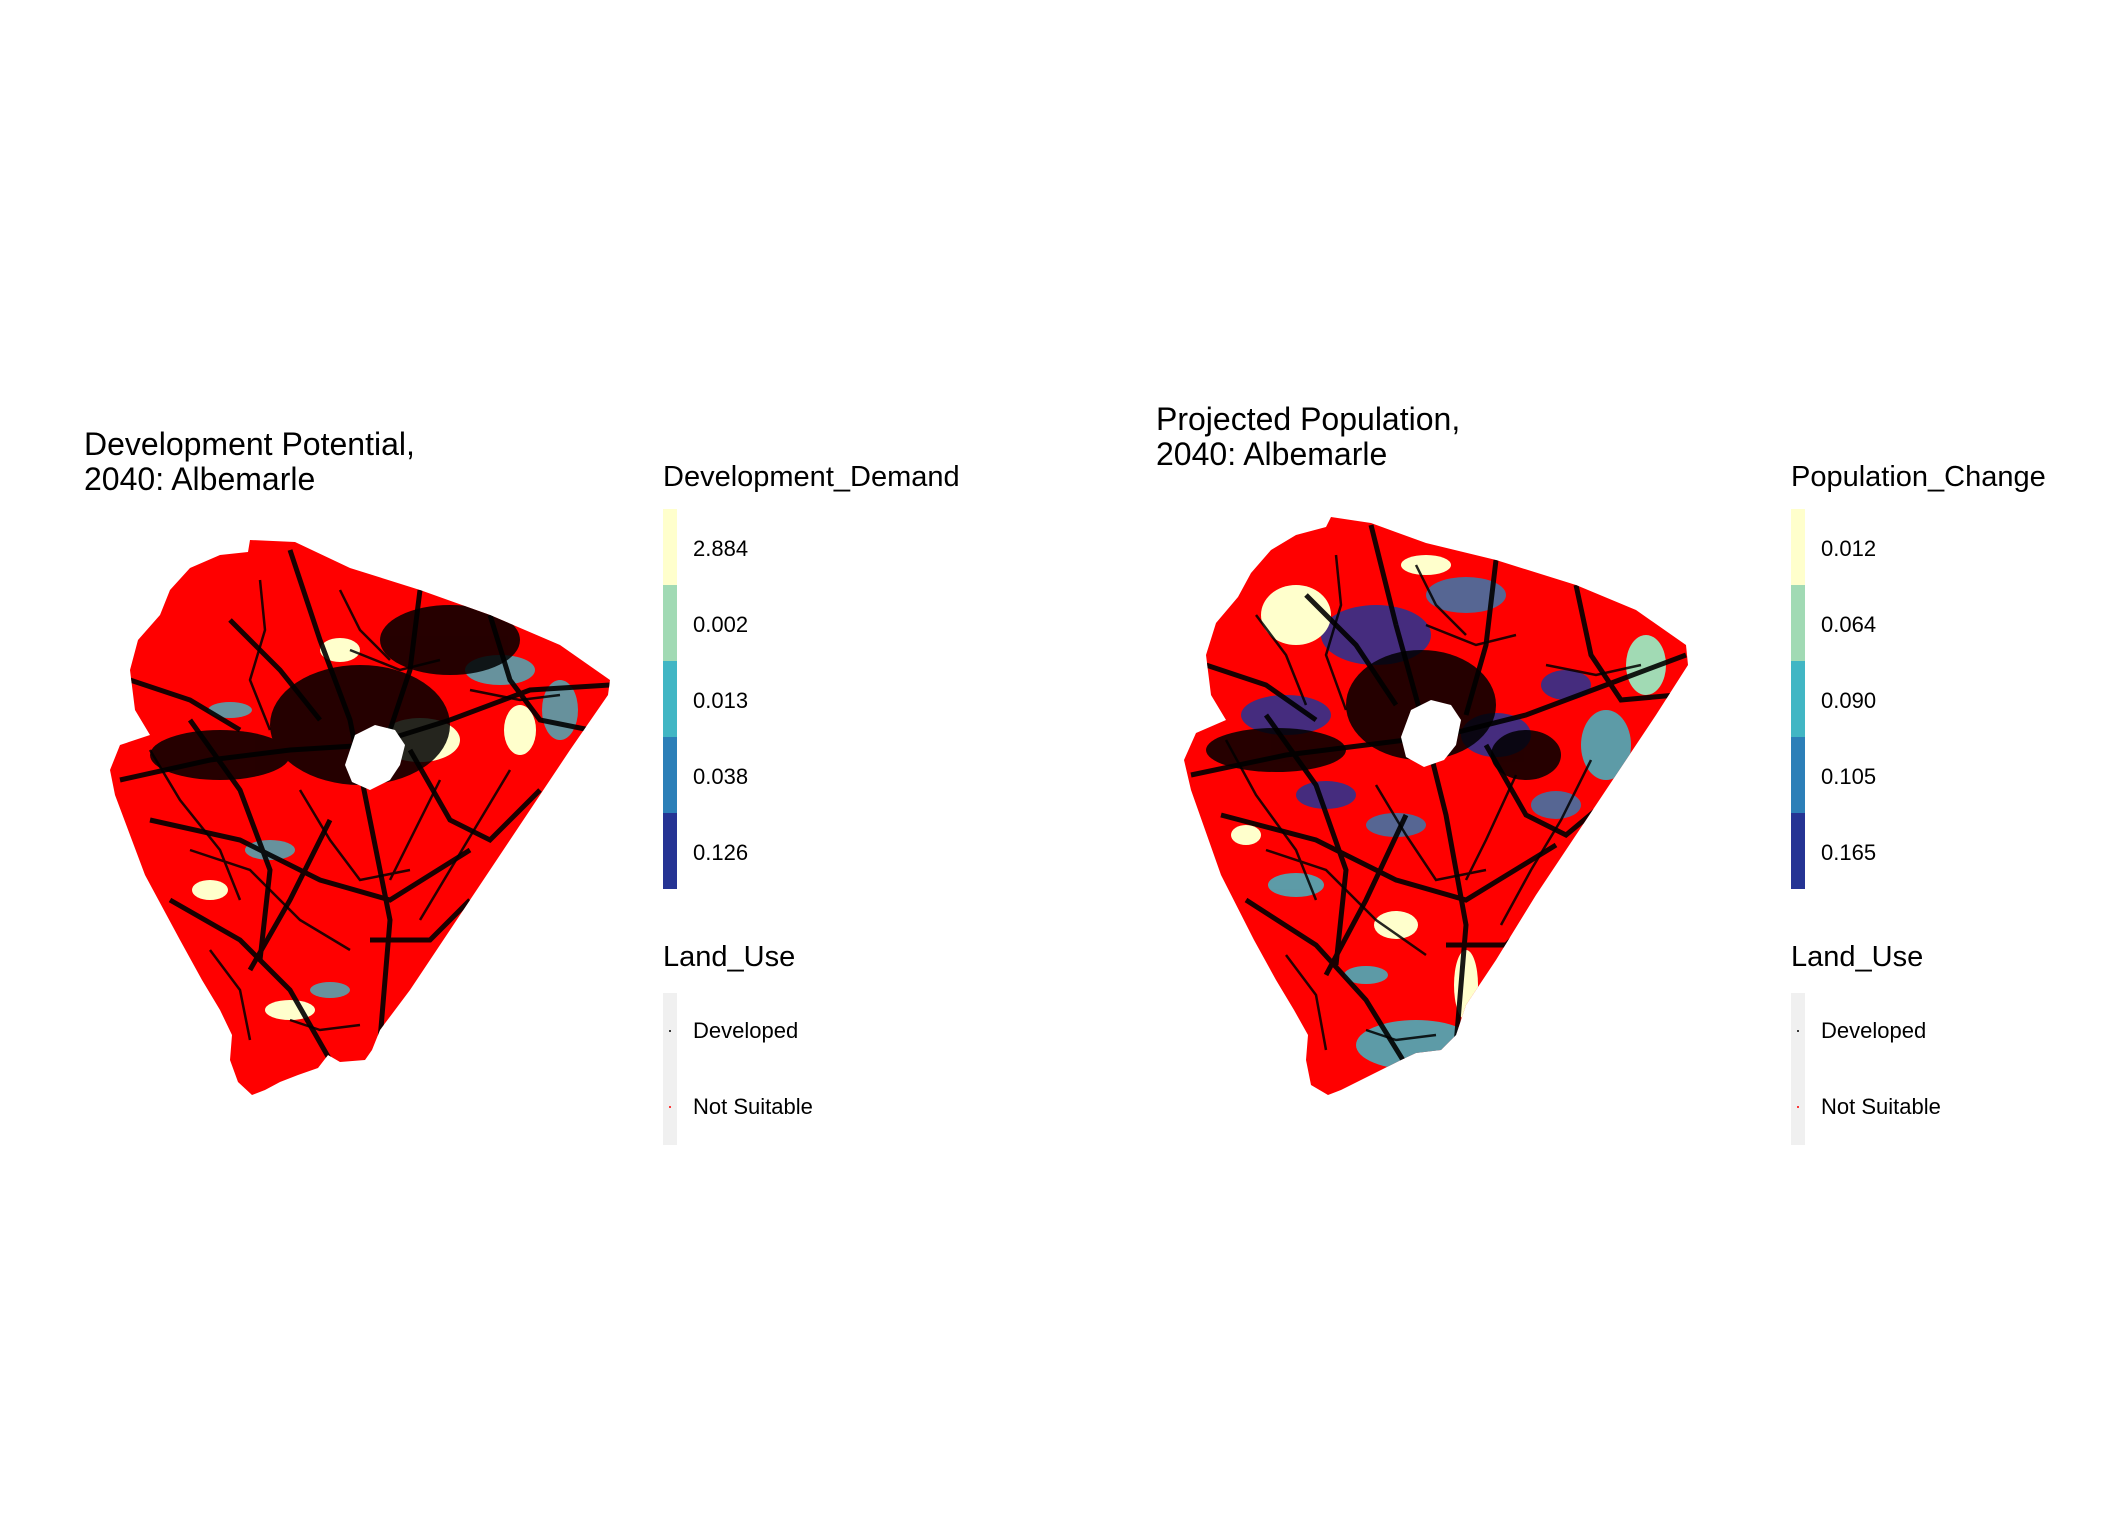  Describe the element at coordinates (721, 852) in the screenshot. I see `colorbar-label: 0.126` at that location.